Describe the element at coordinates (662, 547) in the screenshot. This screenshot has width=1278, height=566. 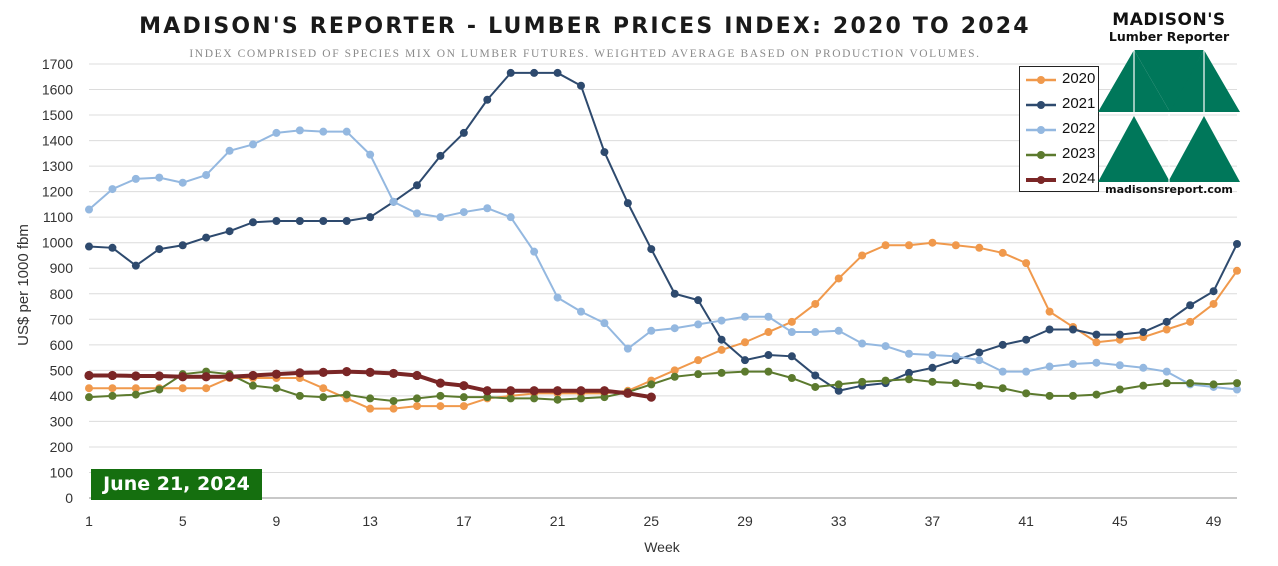
I see `x-axis-label: Week` at that location.